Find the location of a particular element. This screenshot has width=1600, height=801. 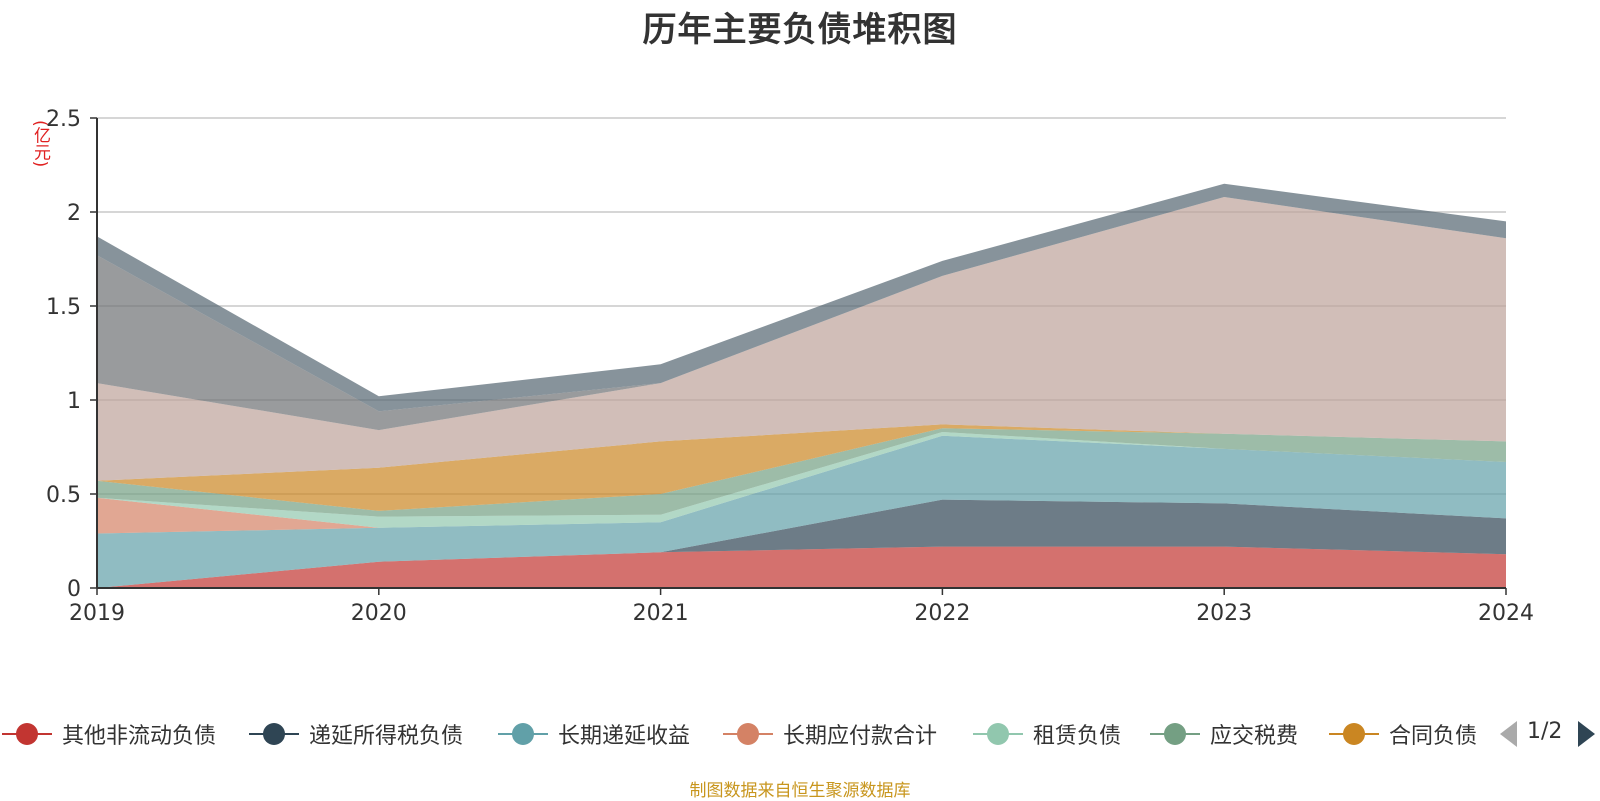

area-series-其他非流动负债 is located at coordinates (801, 567).